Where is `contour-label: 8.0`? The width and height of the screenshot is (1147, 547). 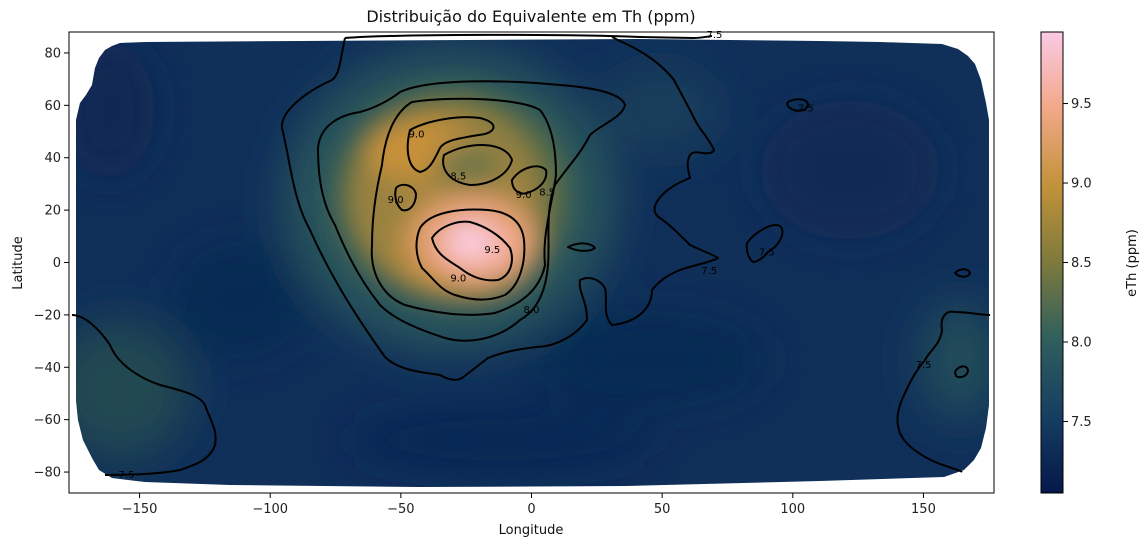 contour-label: 8.0 is located at coordinates (532, 310).